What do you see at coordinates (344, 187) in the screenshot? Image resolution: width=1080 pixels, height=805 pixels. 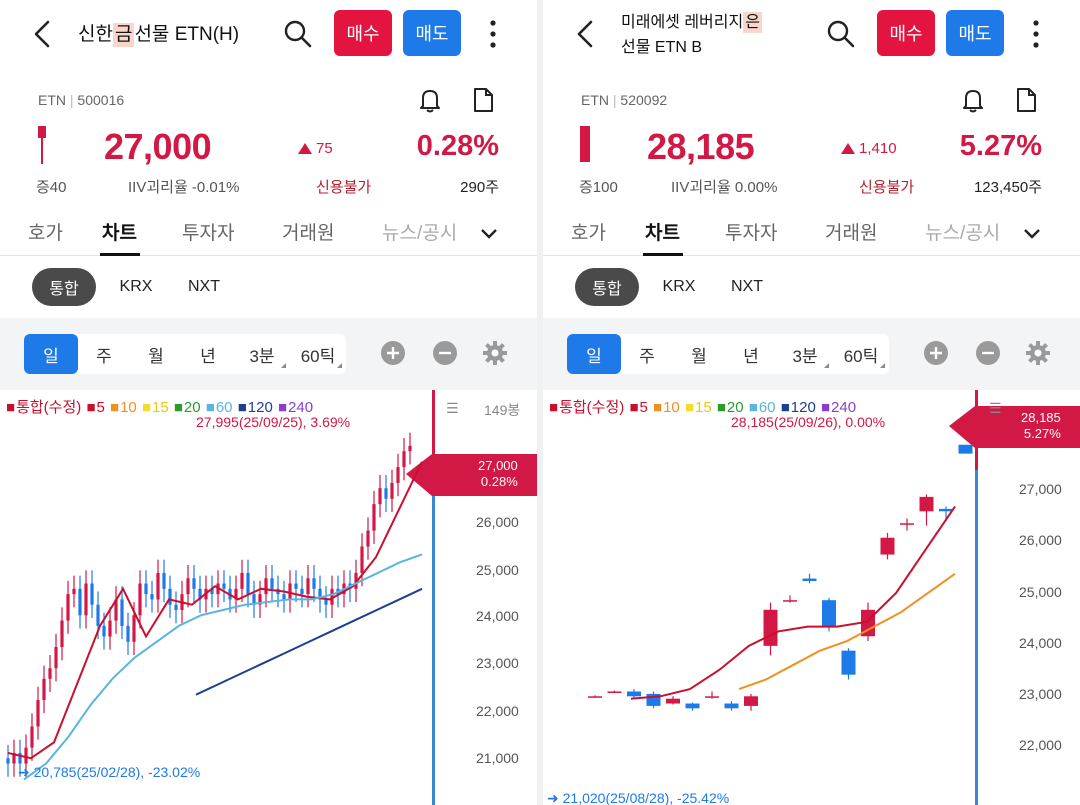 I see `credit-status: 신용불가` at bounding box center [344, 187].